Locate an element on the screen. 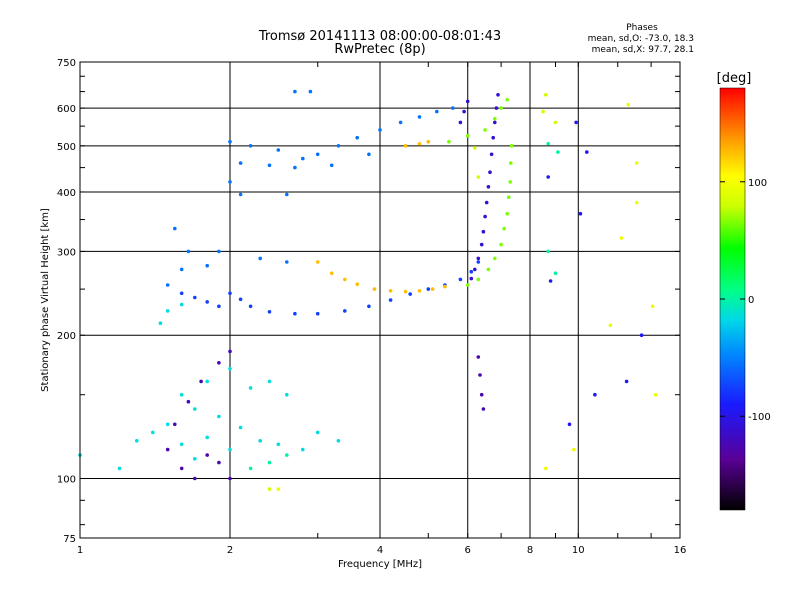  x-tick-label: 1 is located at coordinates (80, 550).